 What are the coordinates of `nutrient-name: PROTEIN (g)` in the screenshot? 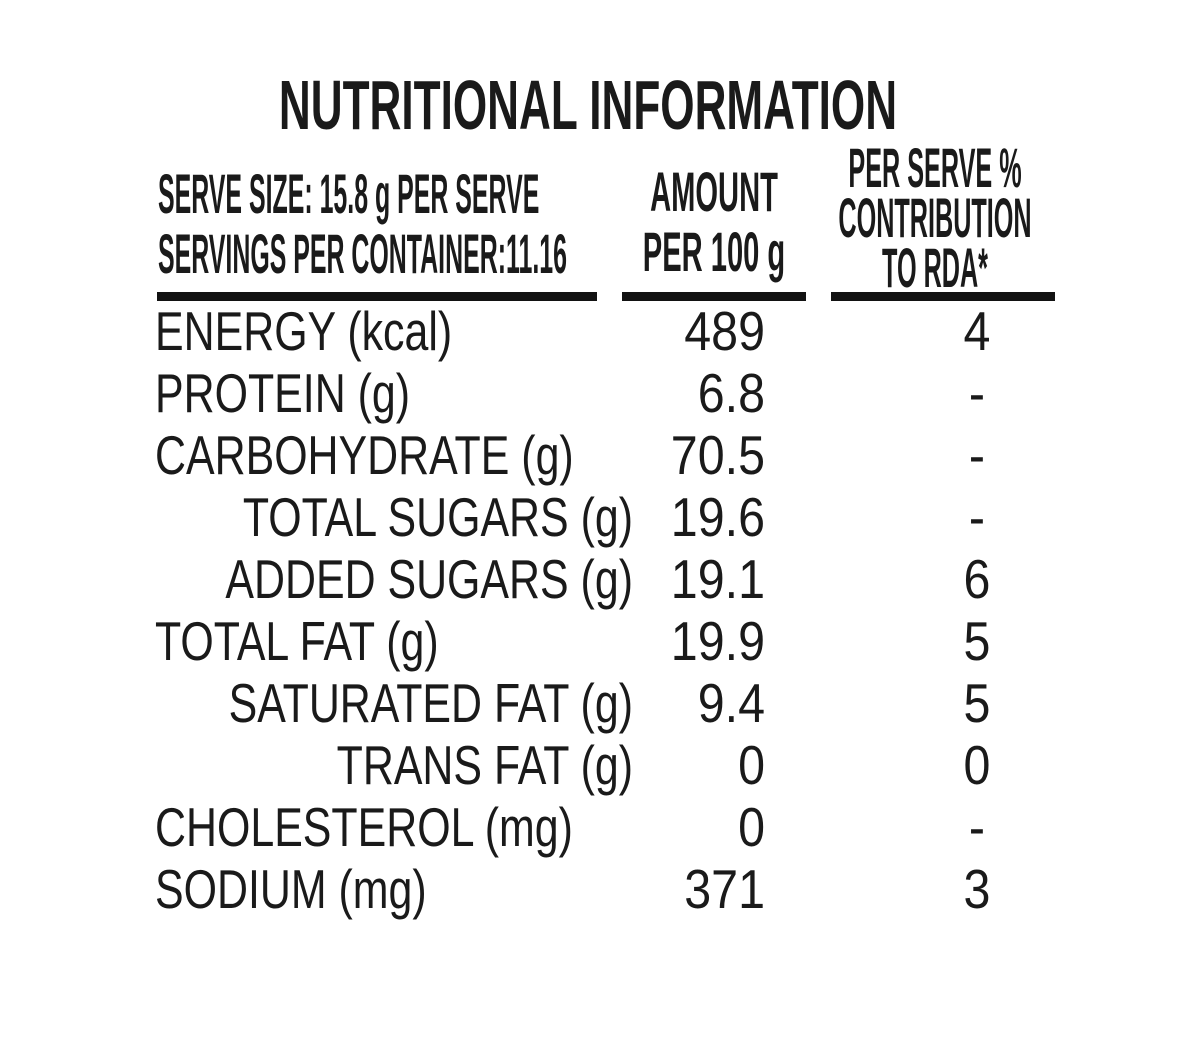 It's located at (283, 393).